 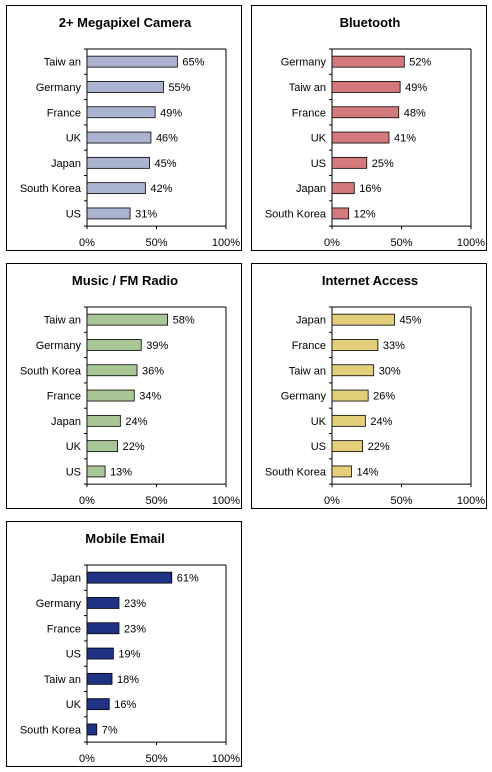 What do you see at coordinates (188, 579) in the screenshot?
I see `data-label: 61%` at bounding box center [188, 579].